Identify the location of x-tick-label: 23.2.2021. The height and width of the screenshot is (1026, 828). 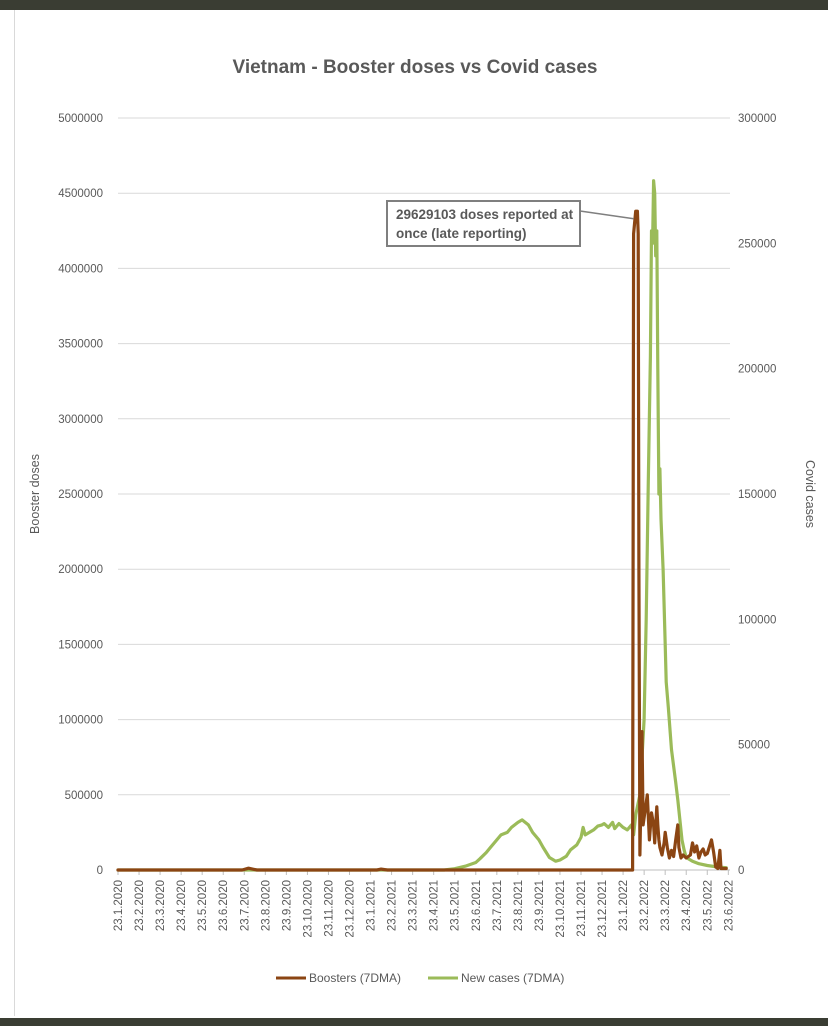
(393, 905).